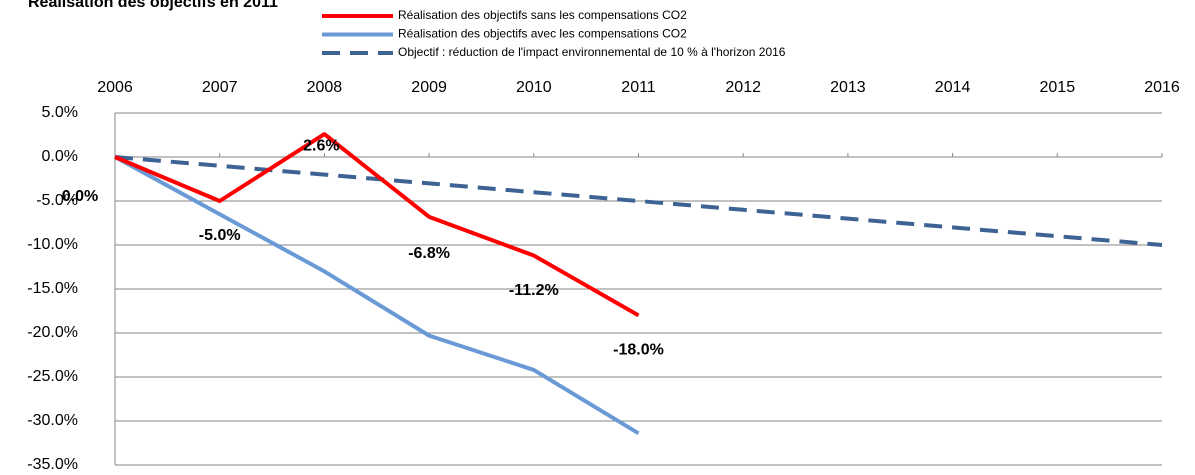 This screenshot has height=475, width=1195. Describe the element at coordinates (115, 87) in the screenshot. I see `x-tick-label: 2006` at that location.